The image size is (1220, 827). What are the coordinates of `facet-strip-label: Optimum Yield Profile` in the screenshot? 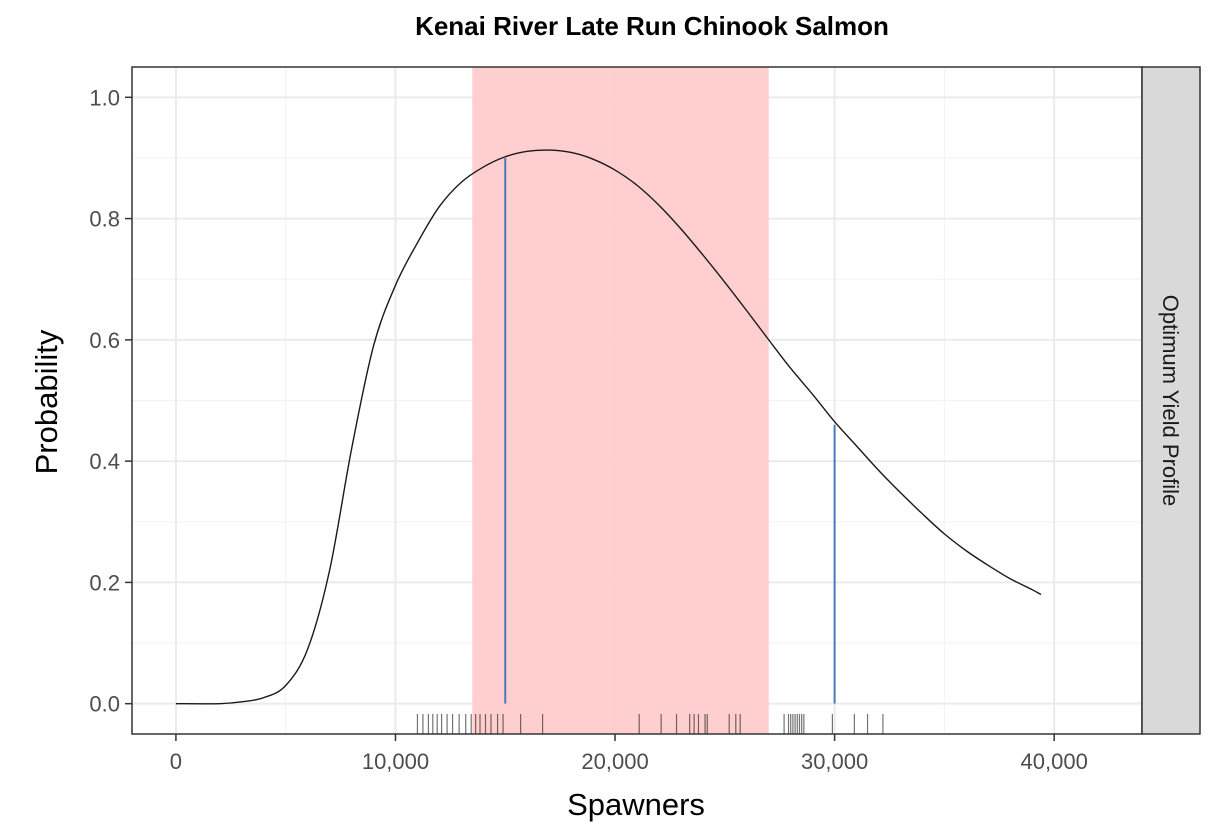 It's located at (1170, 401).